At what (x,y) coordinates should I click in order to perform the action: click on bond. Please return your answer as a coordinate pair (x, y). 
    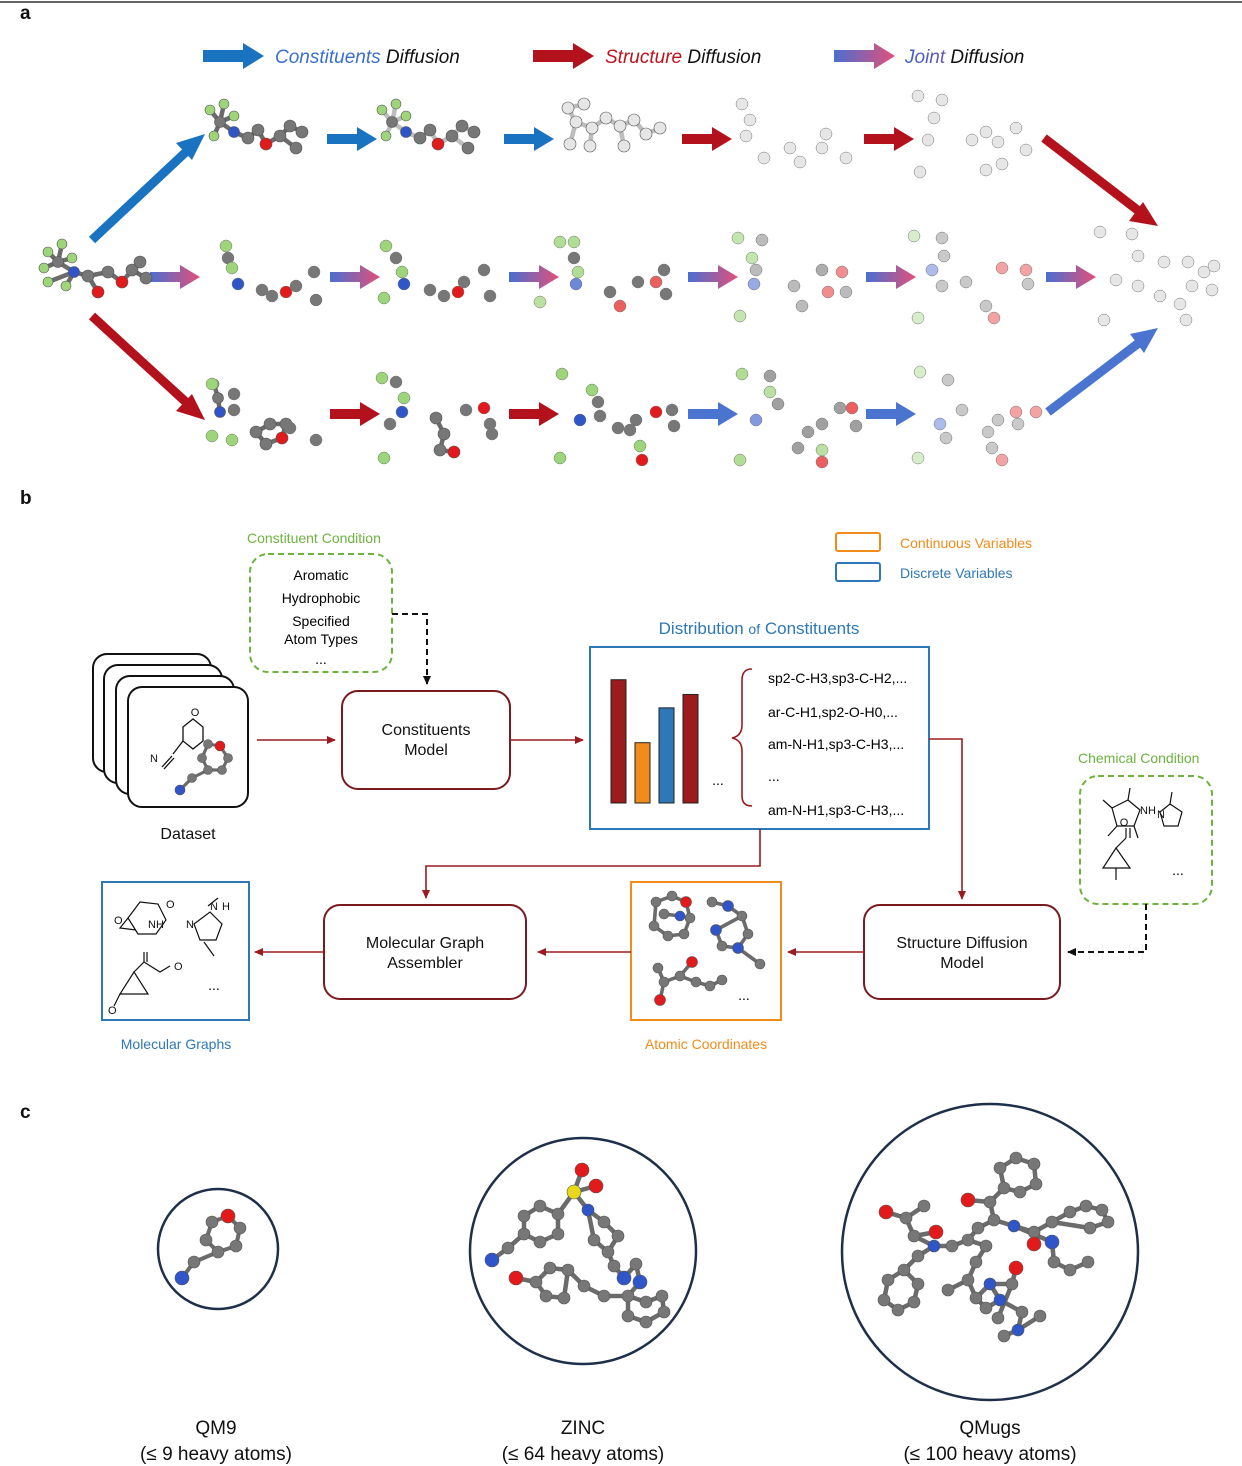
    Looking at the image, I should click on (1071, 1225).